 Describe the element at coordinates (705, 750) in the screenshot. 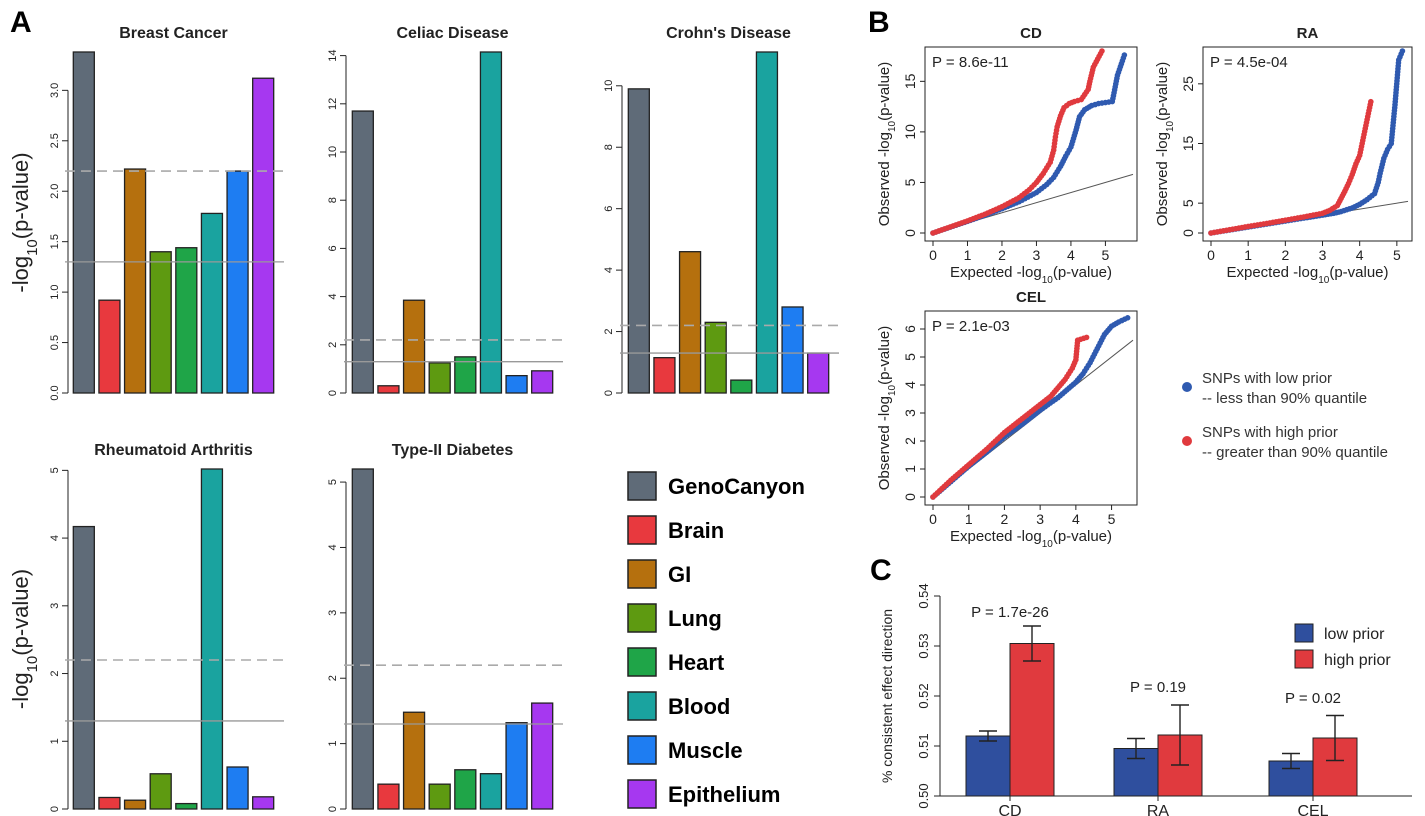

I see `legend-label: Muscle` at that location.